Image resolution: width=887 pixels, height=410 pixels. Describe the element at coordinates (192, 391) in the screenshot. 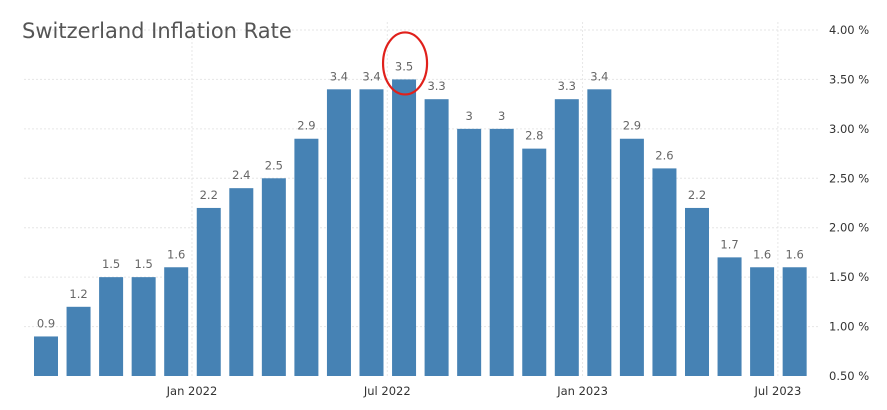

I see `x-tick-label: Jan 2022` at that location.